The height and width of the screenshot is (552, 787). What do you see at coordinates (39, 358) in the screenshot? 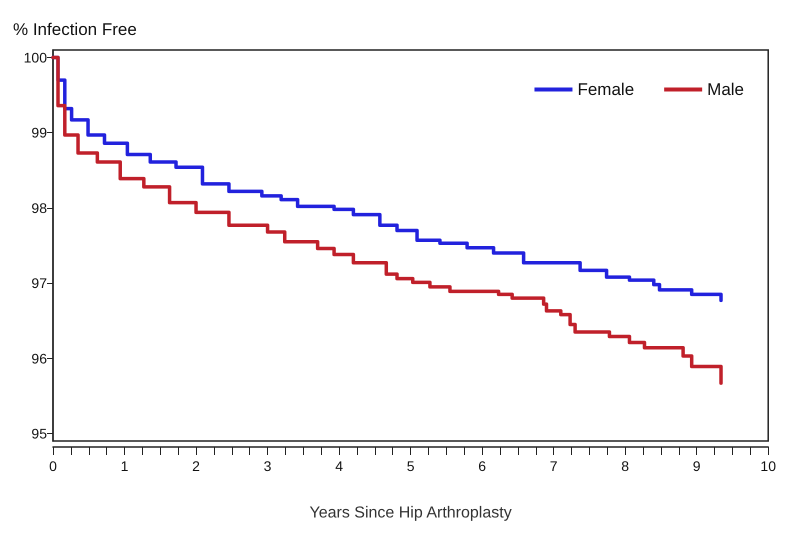
I see `y-tick-label: 96` at bounding box center [39, 358].